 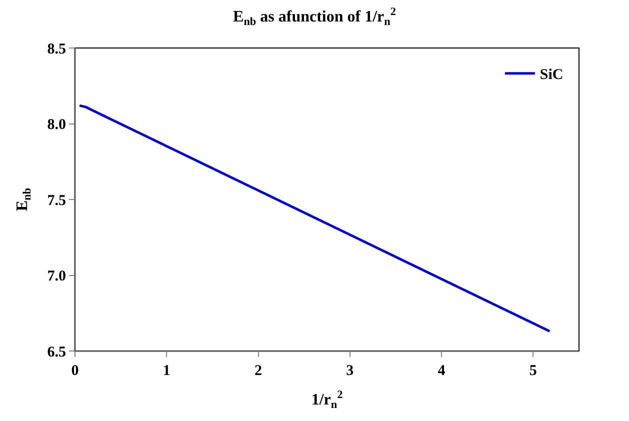 What do you see at coordinates (56, 125) in the screenshot?
I see `y-tick-label: 8.0` at bounding box center [56, 125].